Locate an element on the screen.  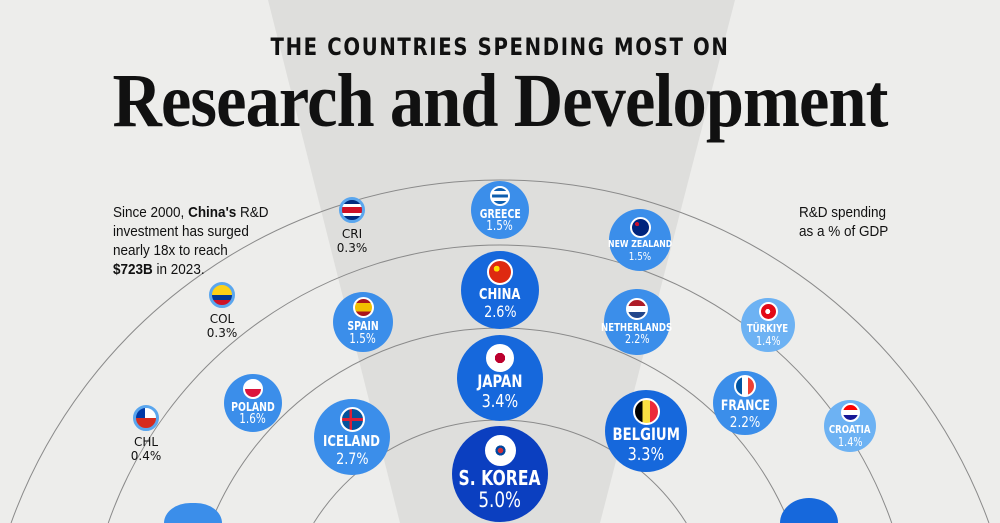
country-bubble-croatia: CROATIA 1.4% is located at coordinates (850, 426).